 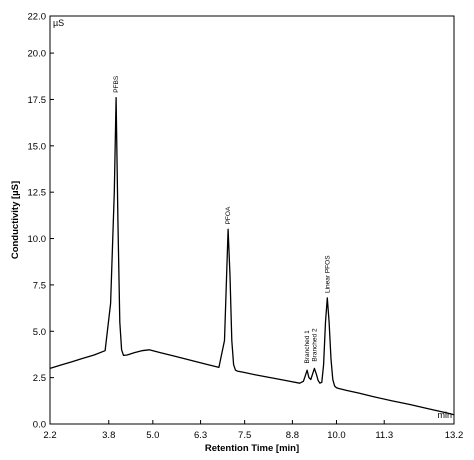 What do you see at coordinates (39, 425) in the screenshot?
I see `y-tick-label: 0.0` at bounding box center [39, 425].